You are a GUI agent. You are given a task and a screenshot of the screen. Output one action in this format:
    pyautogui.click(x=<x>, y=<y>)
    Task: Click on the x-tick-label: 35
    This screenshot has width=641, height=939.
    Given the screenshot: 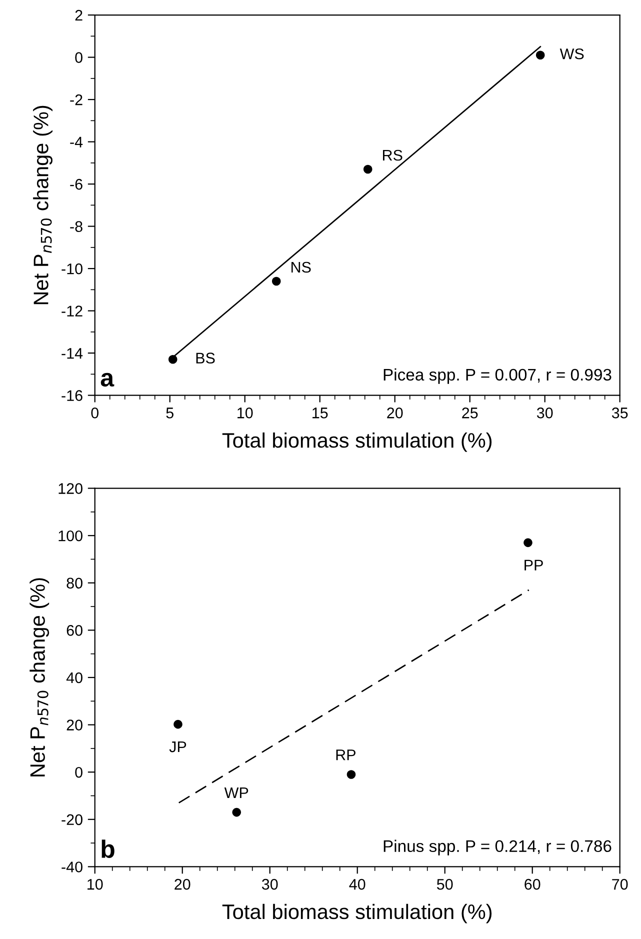 What is the action you would take?
    pyautogui.click(x=620, y=413)
    